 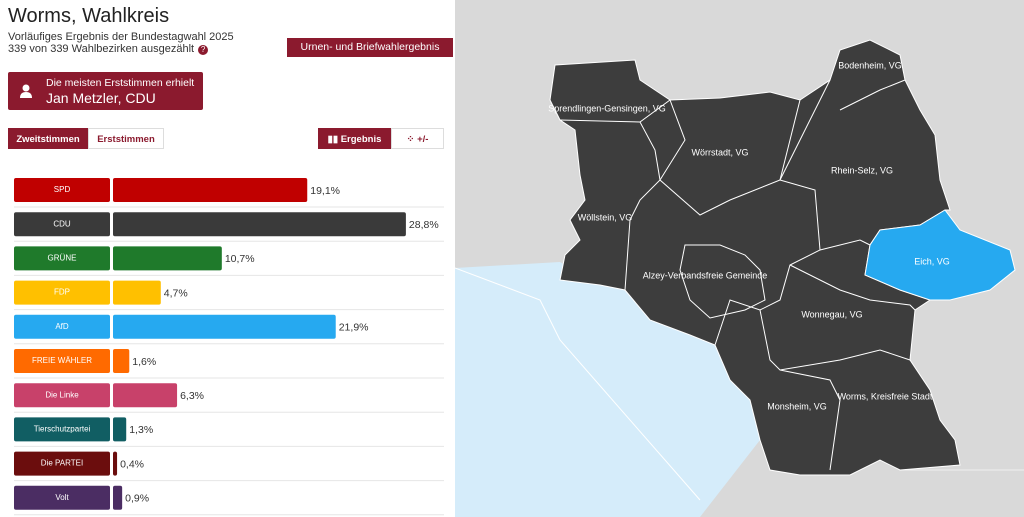 I want to click on party-name: CDU, so click(x=62, y=223).